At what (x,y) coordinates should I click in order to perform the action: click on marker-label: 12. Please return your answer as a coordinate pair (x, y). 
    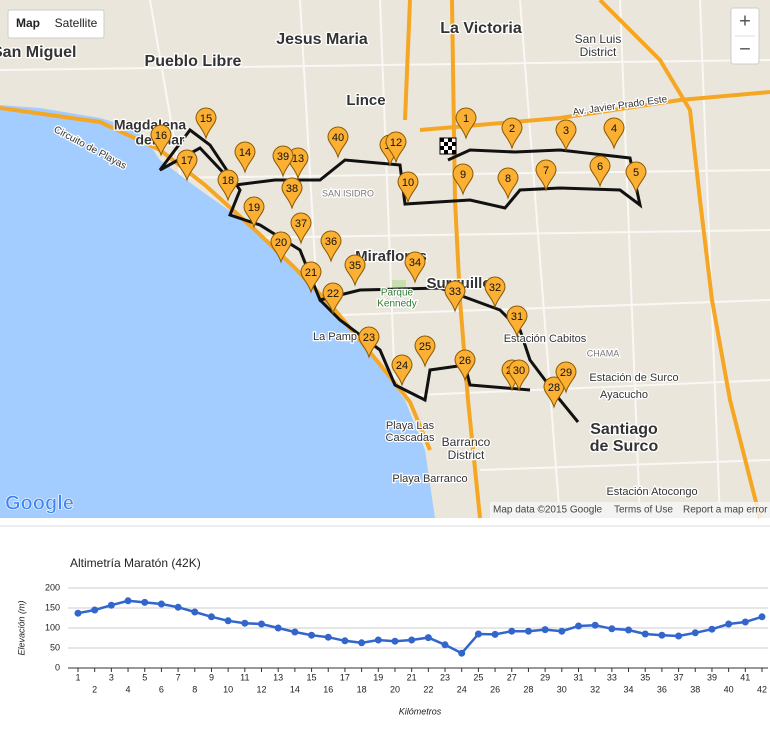
    Looking at the image, I should click on (396, 143).